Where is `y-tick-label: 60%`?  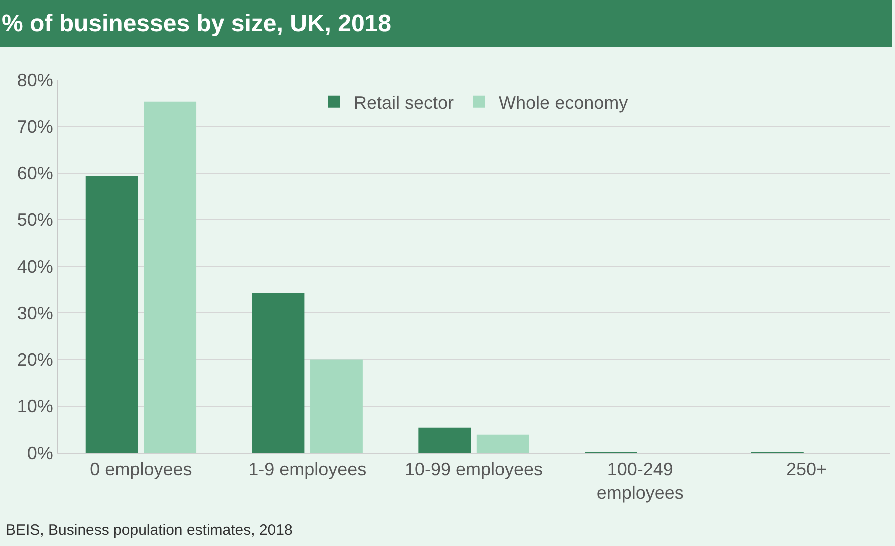 y-tick-label: 60% is located at coordinates (35, 174).